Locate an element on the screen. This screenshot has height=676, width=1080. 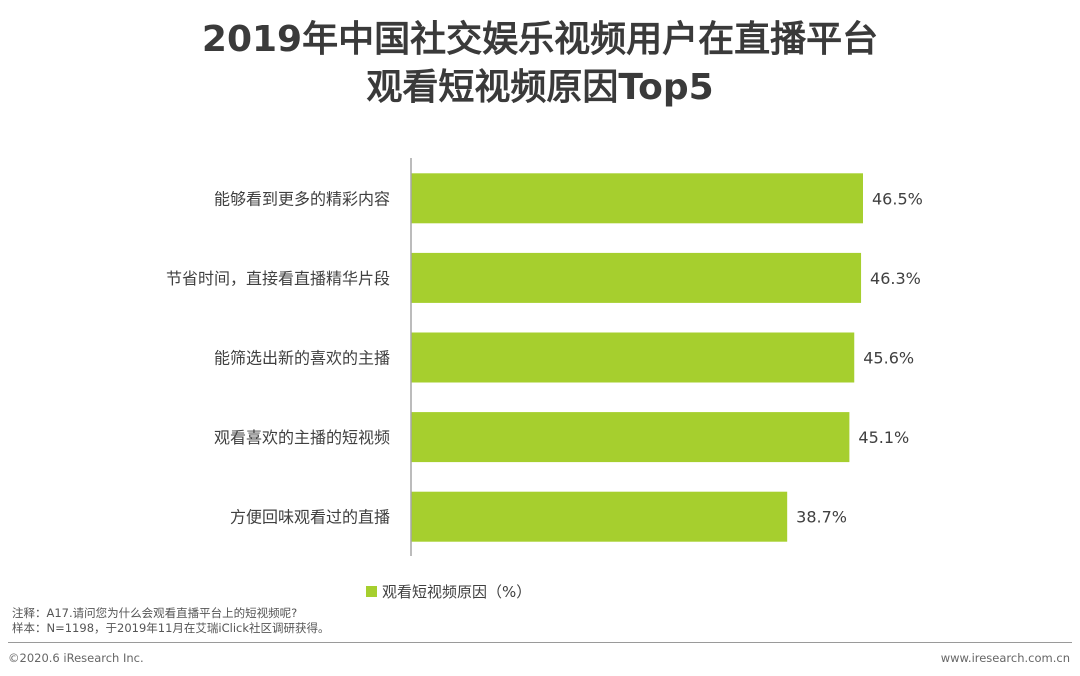
data-label: 46.5% is located at coordinates (897, 198).